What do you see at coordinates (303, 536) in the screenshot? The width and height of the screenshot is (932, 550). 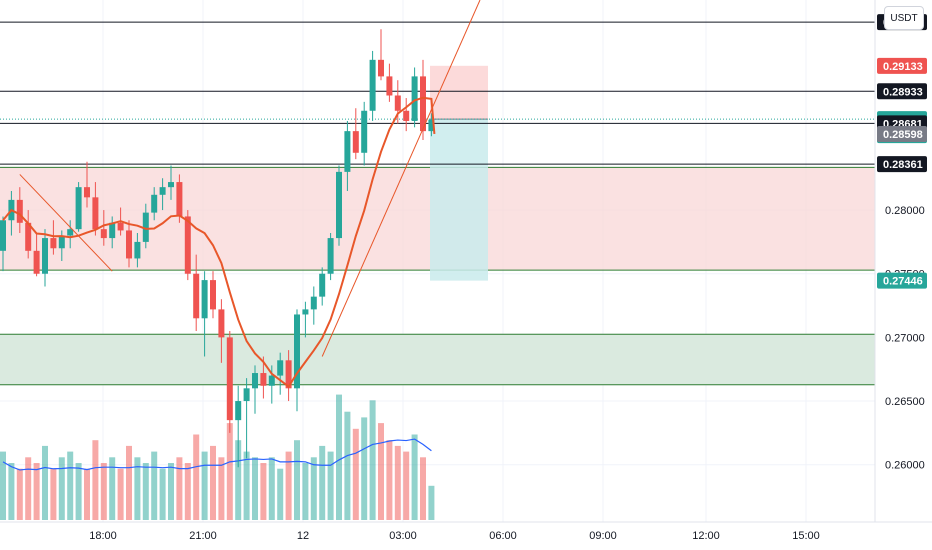 I see `time-tick-label: 12` at bounding box center [303, 536].